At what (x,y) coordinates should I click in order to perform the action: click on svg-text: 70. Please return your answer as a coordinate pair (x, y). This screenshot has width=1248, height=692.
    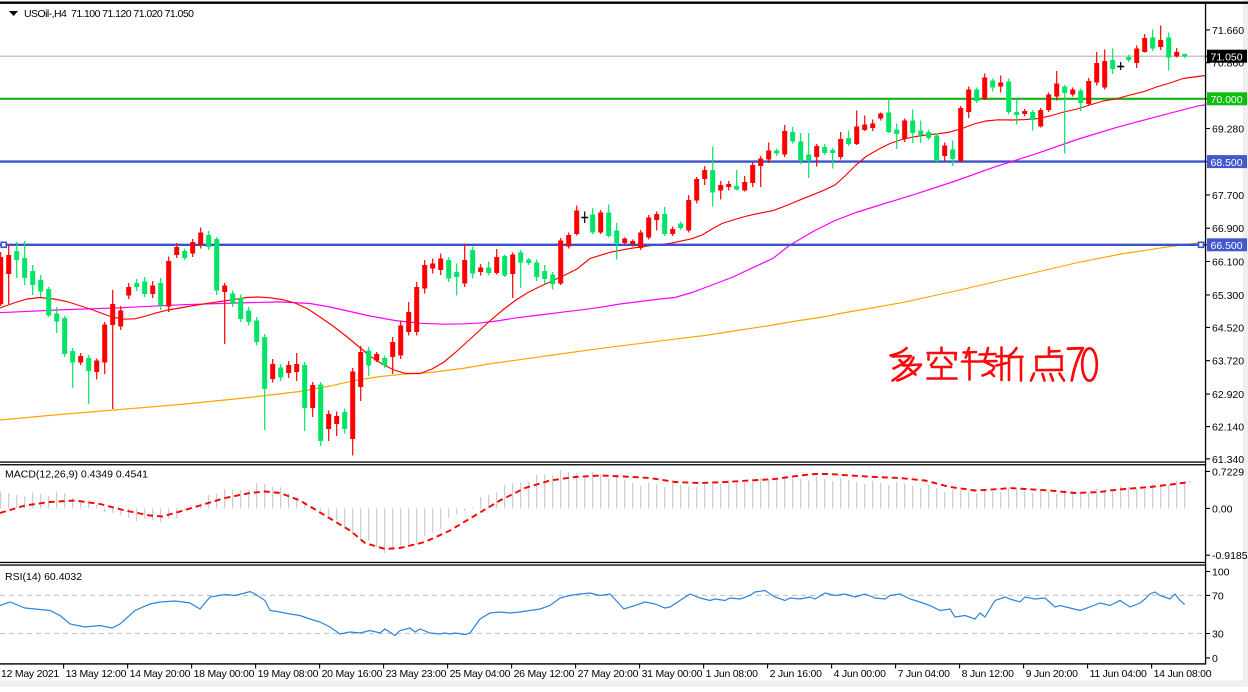
    Looking at the image, I should click on (1218, 596).